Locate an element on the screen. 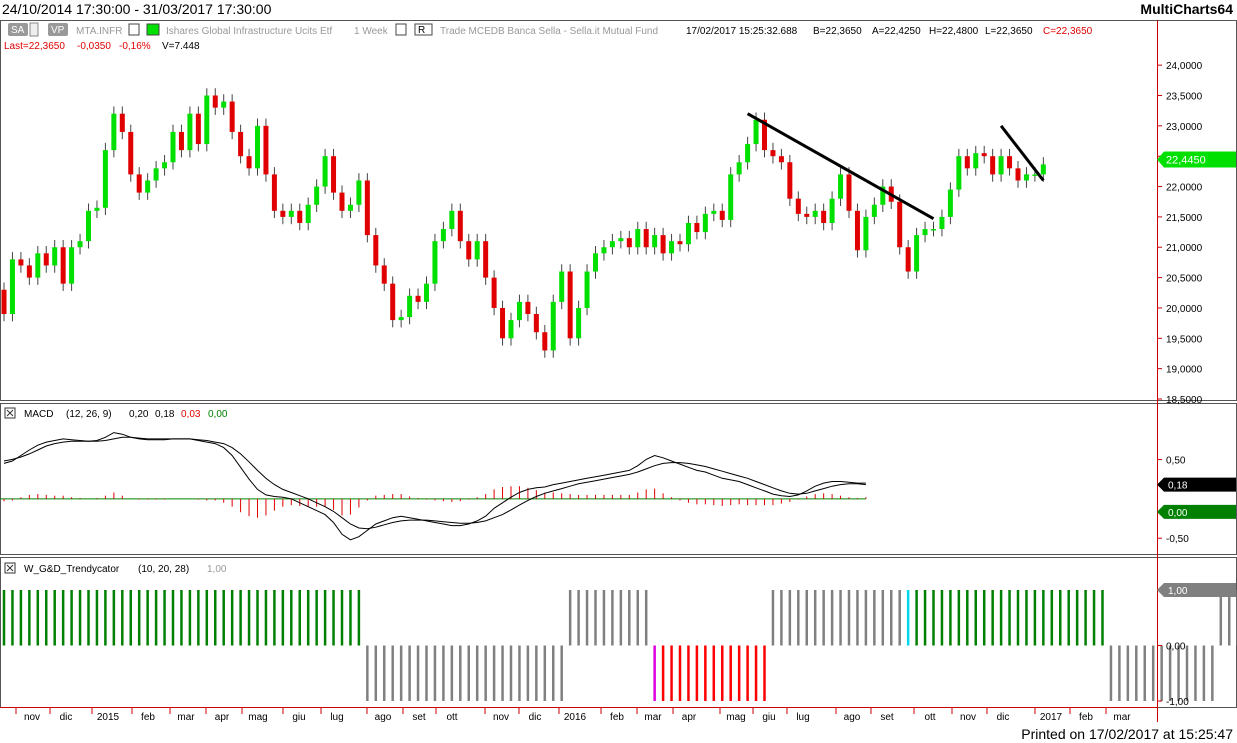 The image size is (1237, 743). last-price: Last=22,3650 is located at coordinates (34, 46).